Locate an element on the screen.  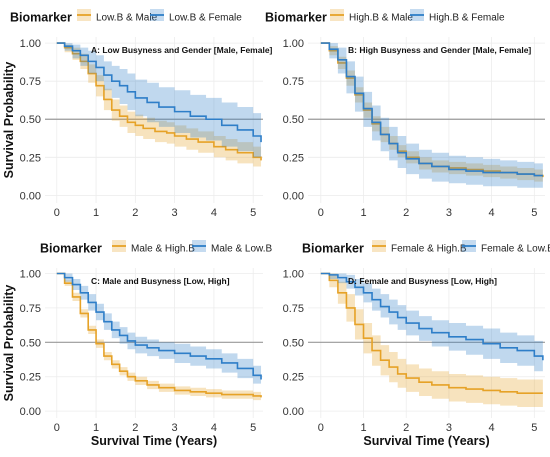
legend-item: Low.B & Female is located at coordinates (196, 16).